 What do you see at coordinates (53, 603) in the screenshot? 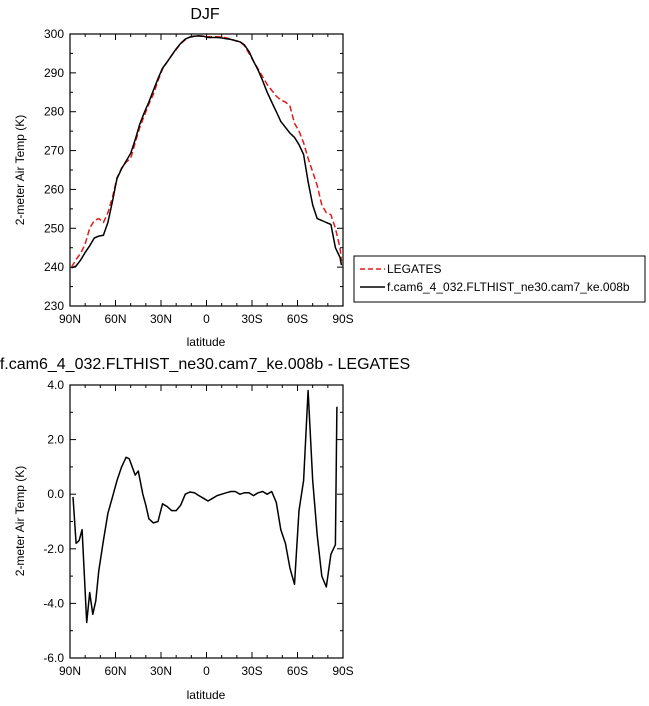
I see `bottom-y-tick-label: -4.0` at bounding box center [53, 603].